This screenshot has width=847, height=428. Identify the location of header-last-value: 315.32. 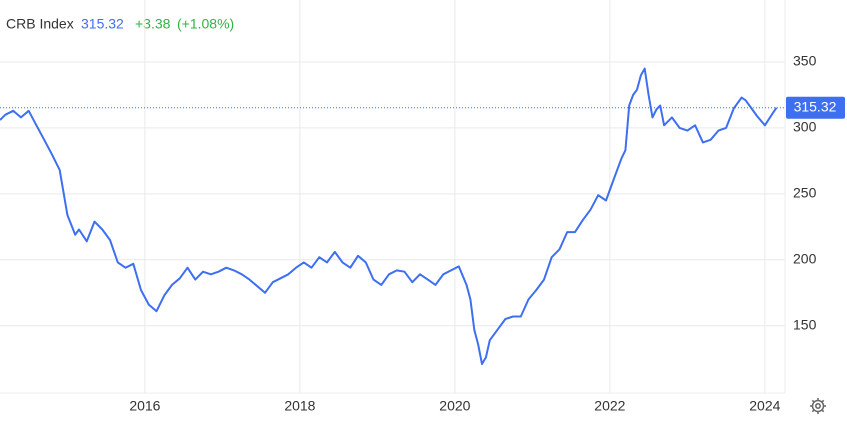
(102, 24).